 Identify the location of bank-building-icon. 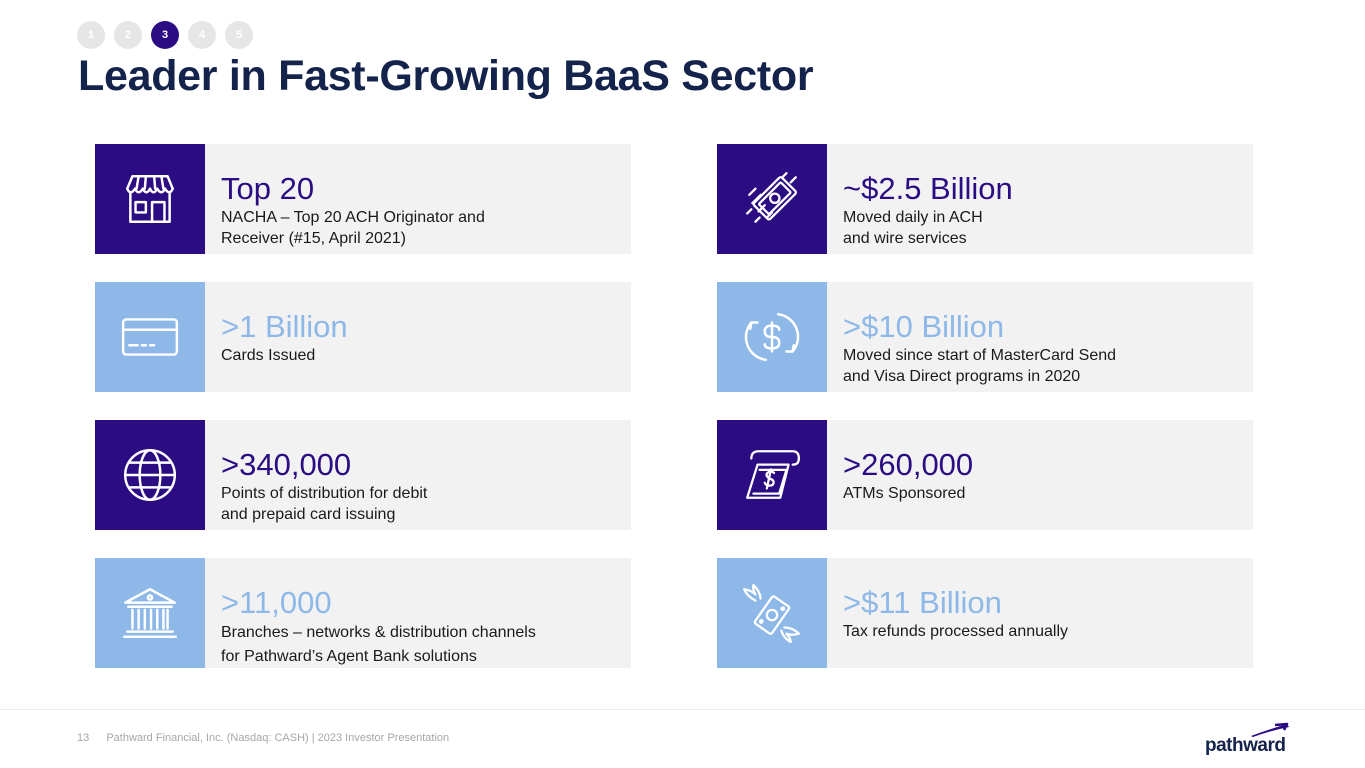
(150, 613).